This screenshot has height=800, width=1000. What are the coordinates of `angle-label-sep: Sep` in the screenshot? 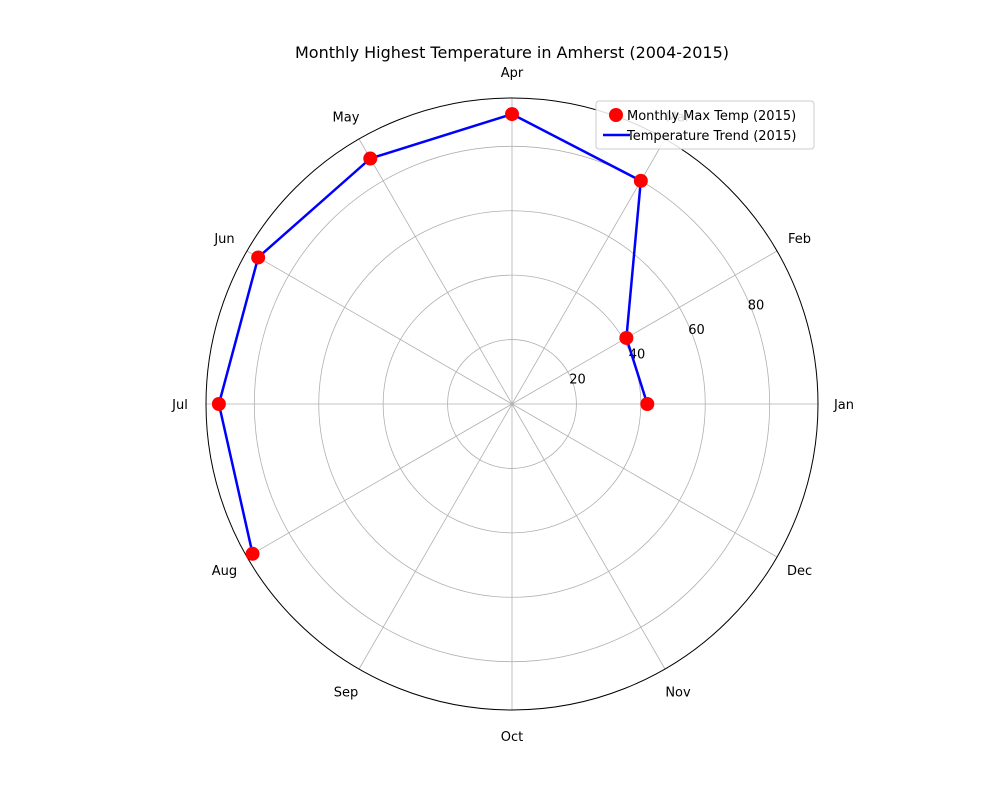 It's located at (346, 693).